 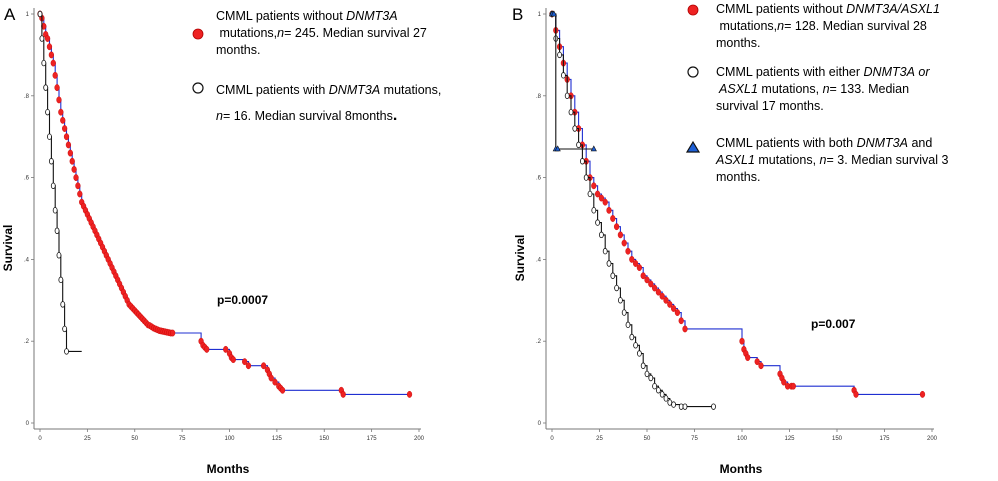 What do you see at coordinates (539, 260) in the screenshot?
I see `y-tick-label: .4` at bounding box center [539, 260].